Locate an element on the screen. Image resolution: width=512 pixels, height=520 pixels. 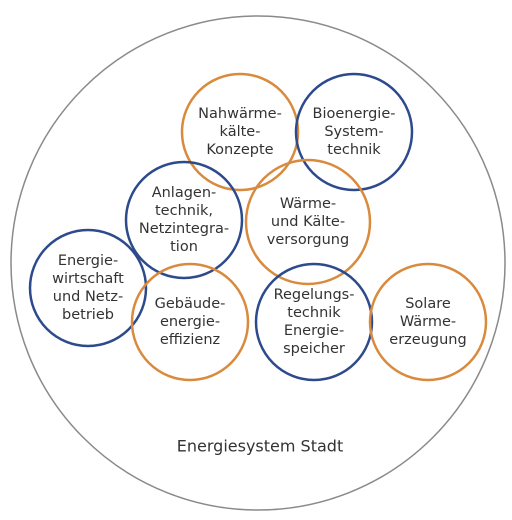
topic-label: tion is located at coordinates (184, 247).